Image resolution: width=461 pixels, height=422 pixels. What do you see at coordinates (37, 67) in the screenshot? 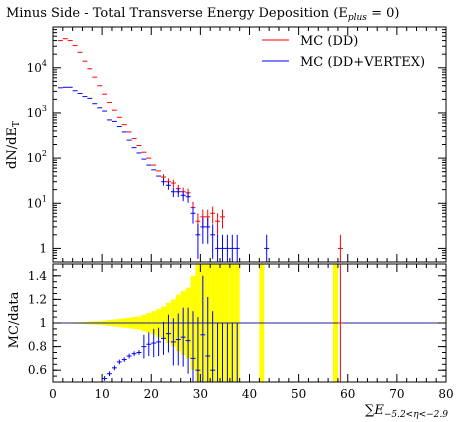
I see `main-y-tick-label: 10⁴` at bounding box center [37, 67].